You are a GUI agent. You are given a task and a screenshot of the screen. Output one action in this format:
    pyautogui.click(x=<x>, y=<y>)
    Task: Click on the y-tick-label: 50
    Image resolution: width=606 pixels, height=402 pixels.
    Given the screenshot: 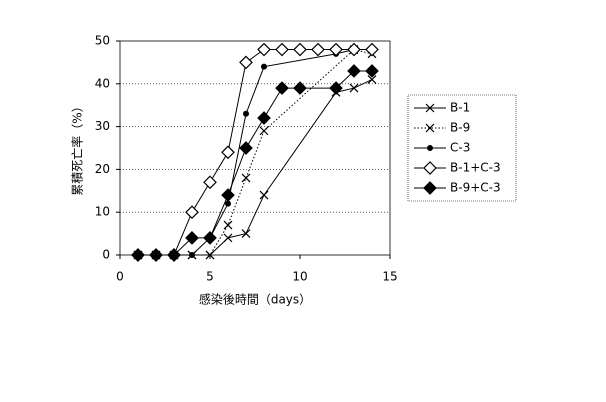 What is the action you would take?
    pyautogui.click(x=102, y=41)
    